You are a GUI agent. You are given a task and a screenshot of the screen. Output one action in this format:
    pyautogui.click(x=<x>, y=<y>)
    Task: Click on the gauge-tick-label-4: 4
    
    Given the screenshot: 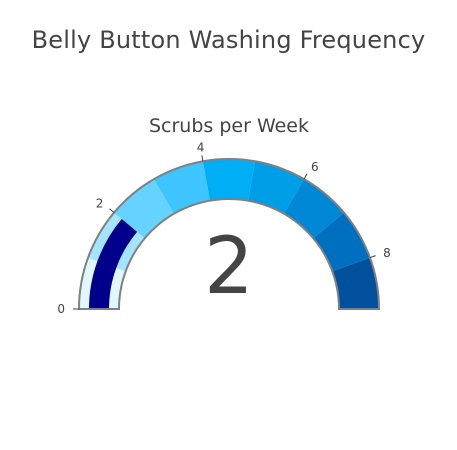 What is the action you would take?
    pyautogui.click(x=201, y=147)
    